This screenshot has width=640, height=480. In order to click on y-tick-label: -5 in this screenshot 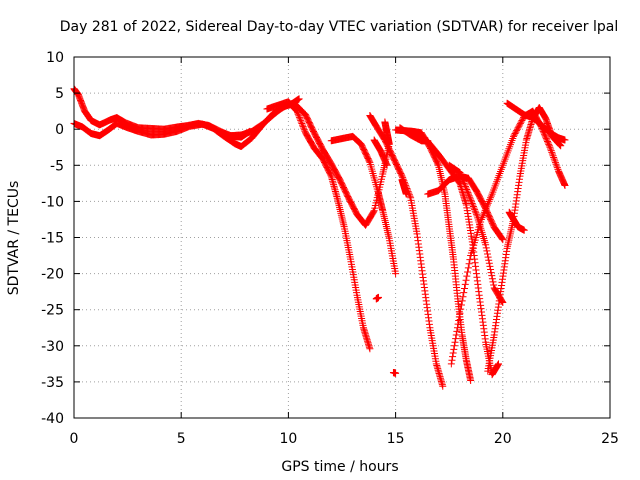, I will do `click(57, 166)`.